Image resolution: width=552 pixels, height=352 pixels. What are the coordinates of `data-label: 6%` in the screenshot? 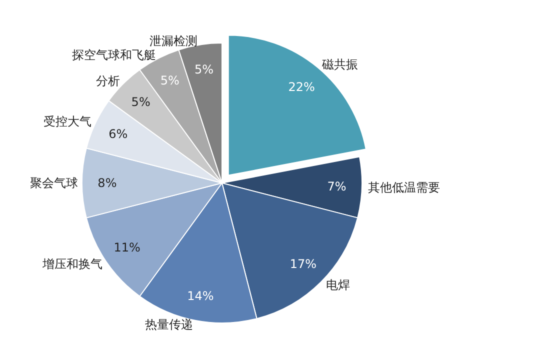 It's located at (118, 134).